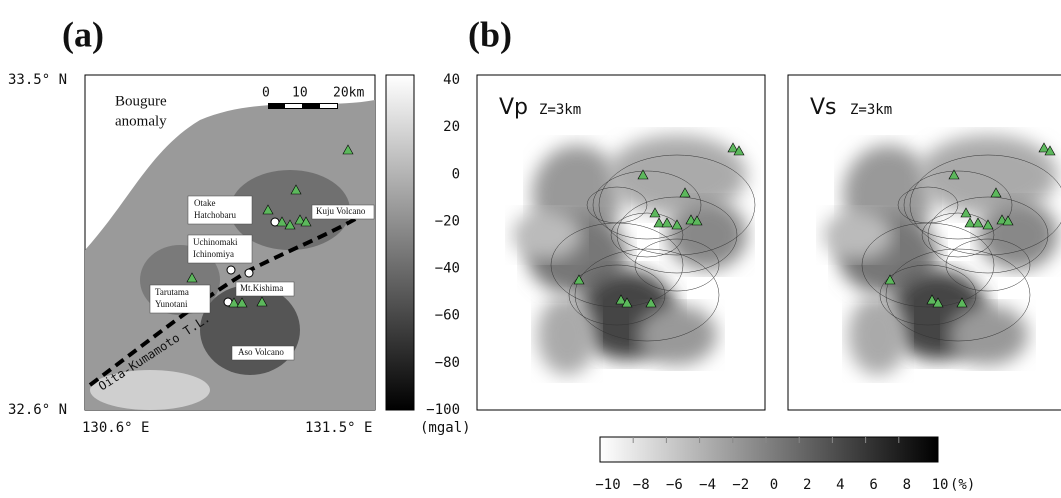 This screenshot has width=1061, height=498. What do you see at coordinates (141, 121) in the screenshot?
I see `map-title: anomaly` at bounding box center [141, 121].